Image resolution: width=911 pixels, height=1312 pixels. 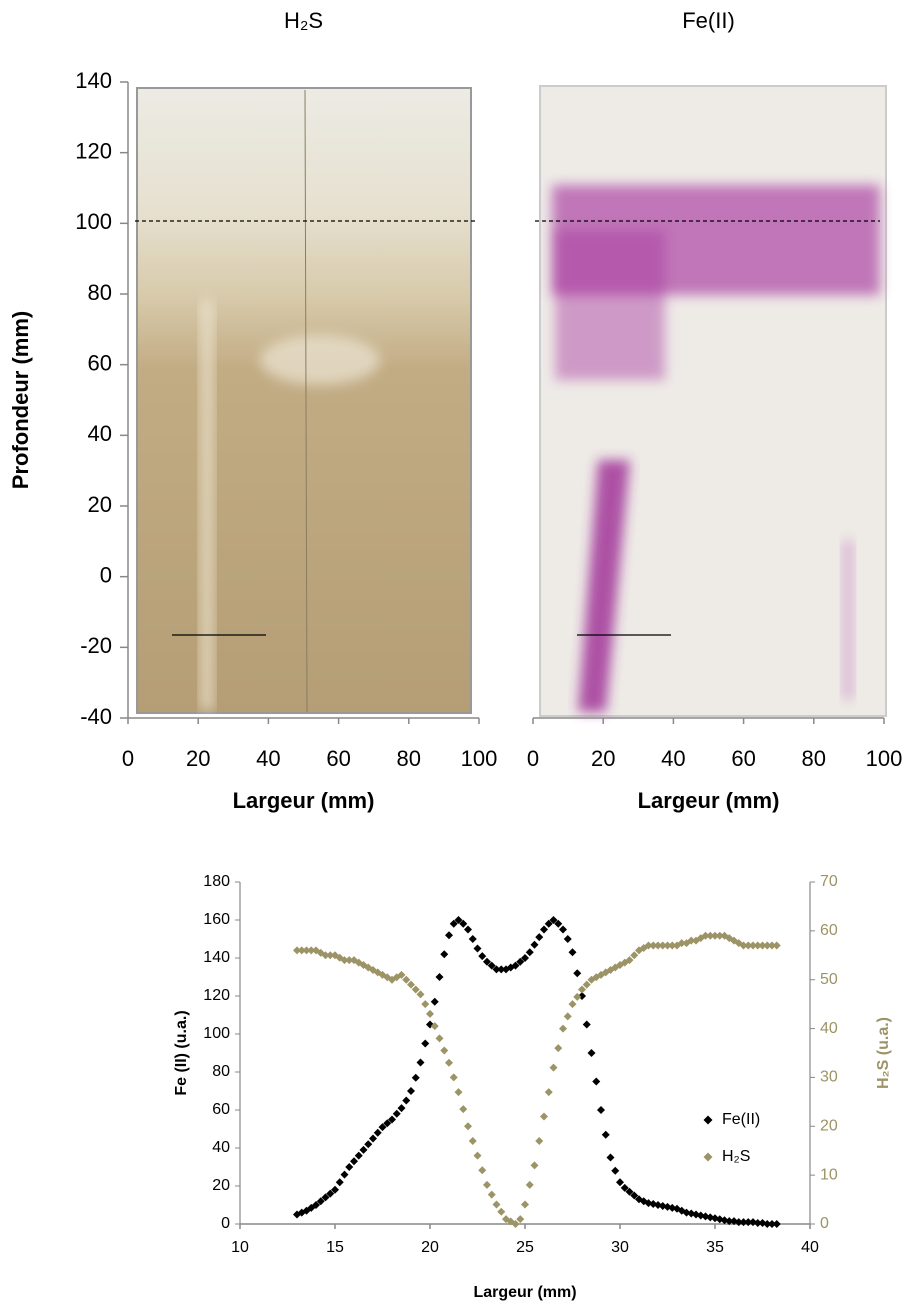 I want to click on y-tick-label: 100, so click(x=93, y=221).